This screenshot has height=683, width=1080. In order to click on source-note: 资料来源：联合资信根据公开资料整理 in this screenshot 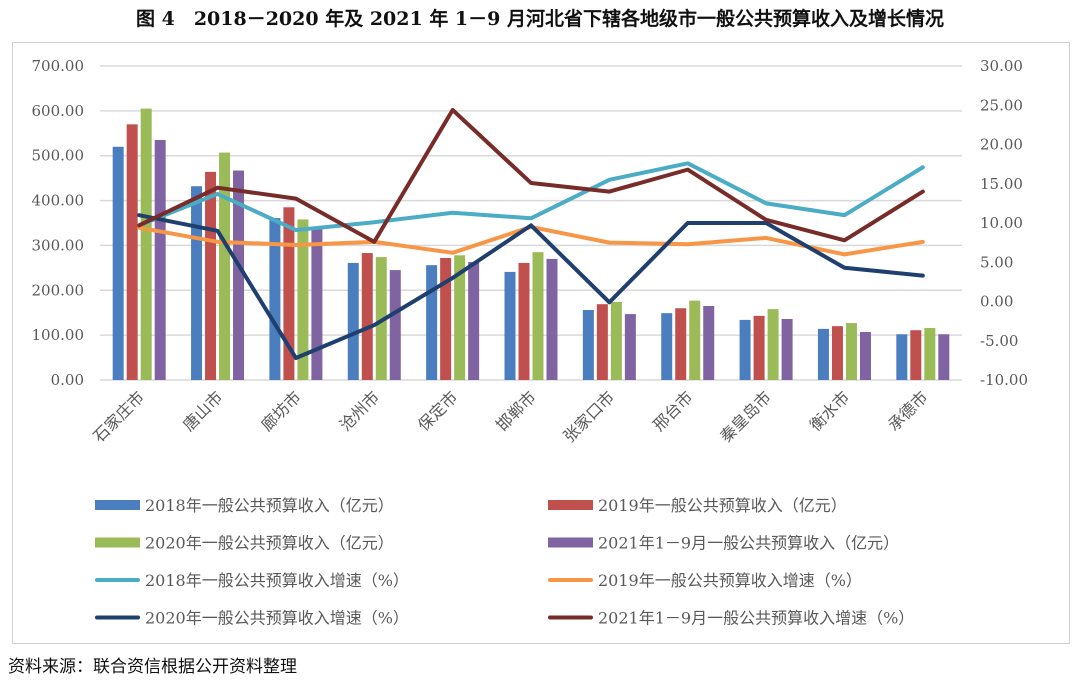, I will do `click(152, 667)`.